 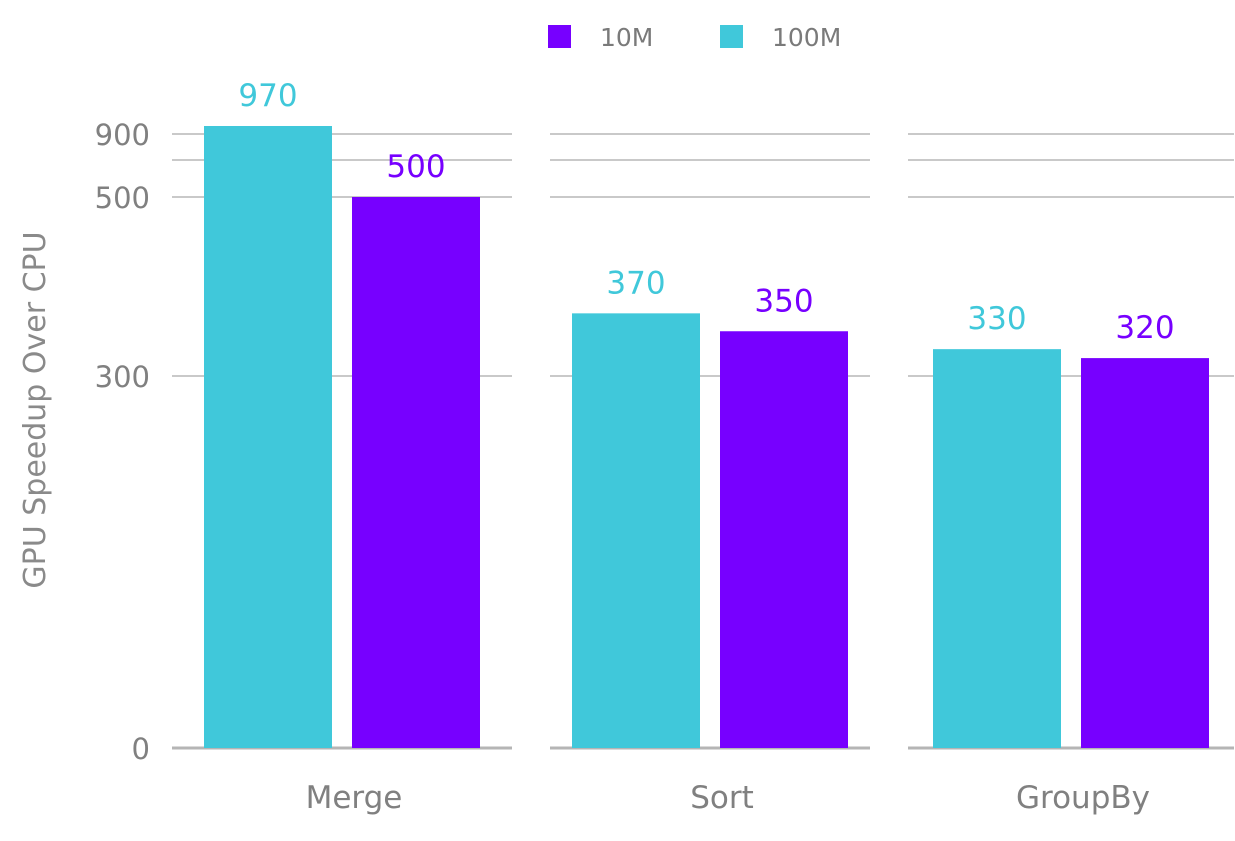 What do you see at coordinates (354, 798) in the screenshot?
I see `x-category-label: Merge` at bounding box center [354, 798].